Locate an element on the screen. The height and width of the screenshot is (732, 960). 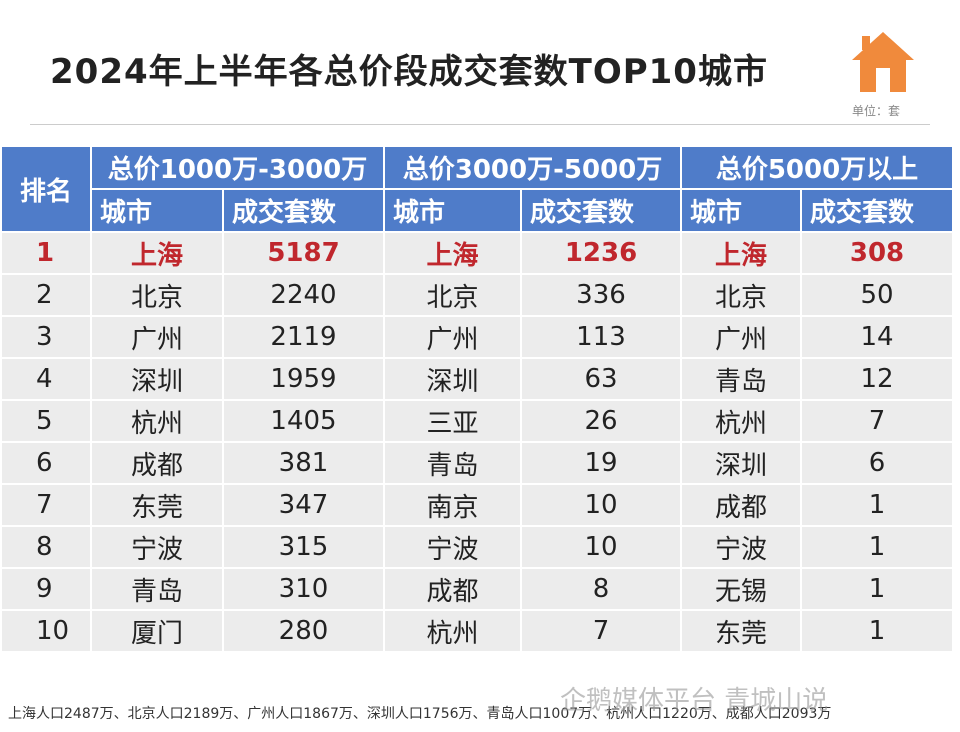
table-row: 7 东莞 347 南京 10 成都 1 is located at coordinates (477, 505).